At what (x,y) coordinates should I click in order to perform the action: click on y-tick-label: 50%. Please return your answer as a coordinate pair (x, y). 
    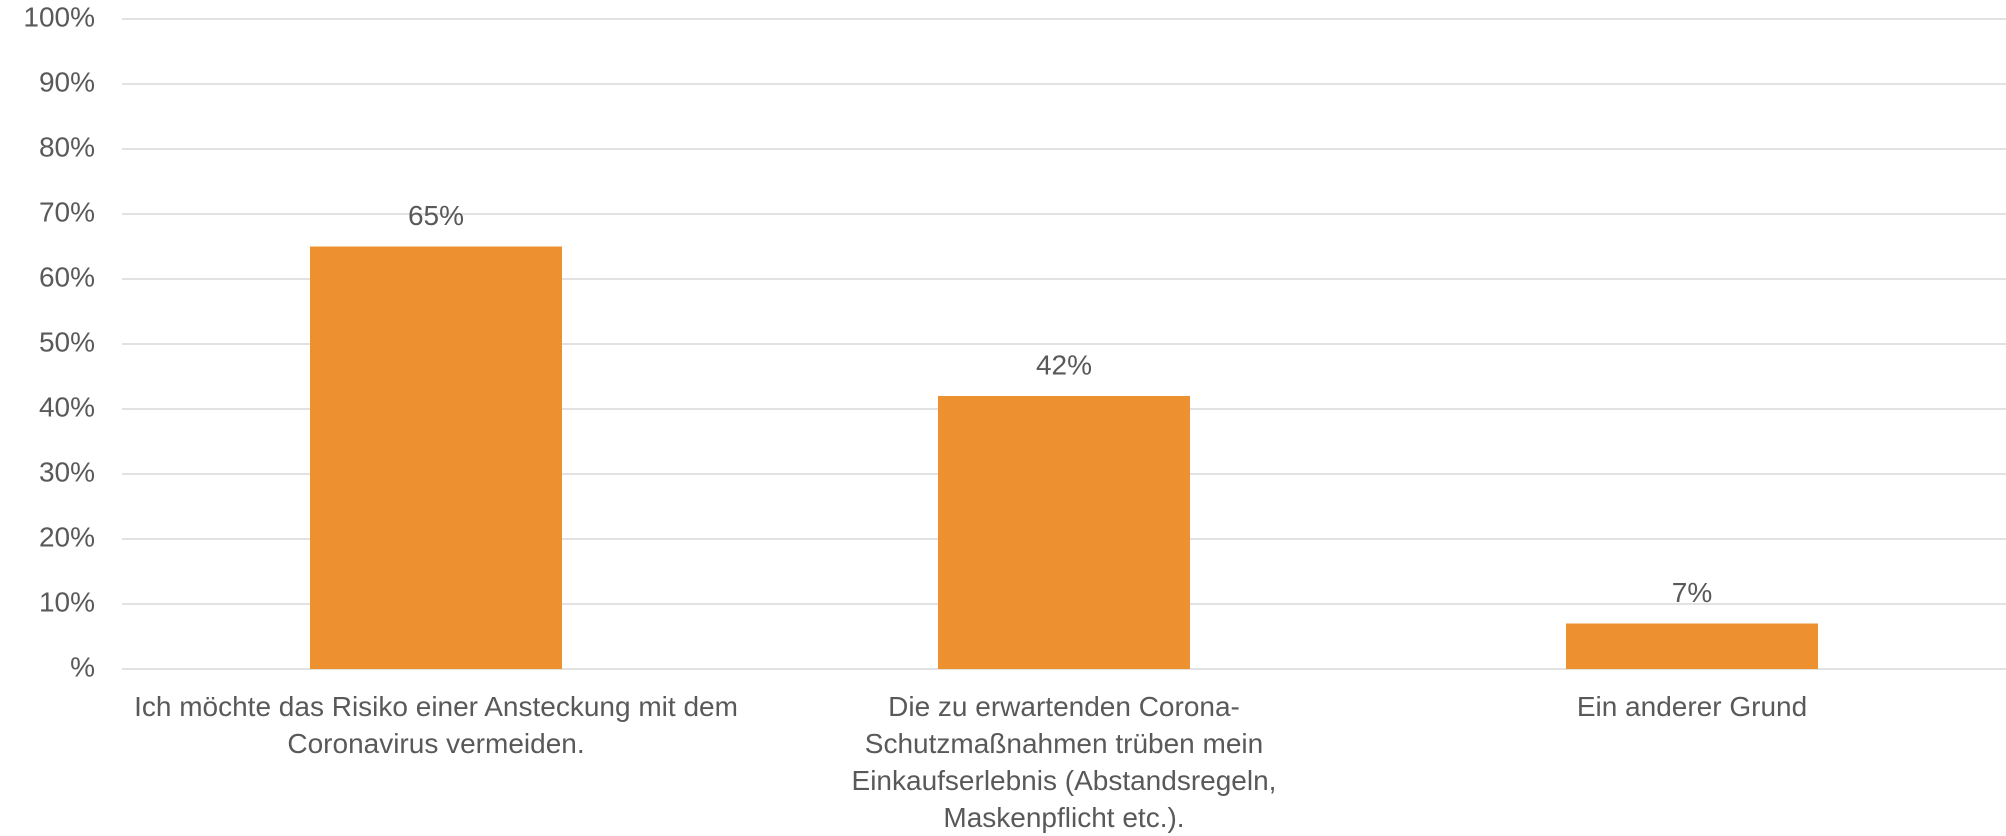
    Looking at the image, I should click on (67, 341).